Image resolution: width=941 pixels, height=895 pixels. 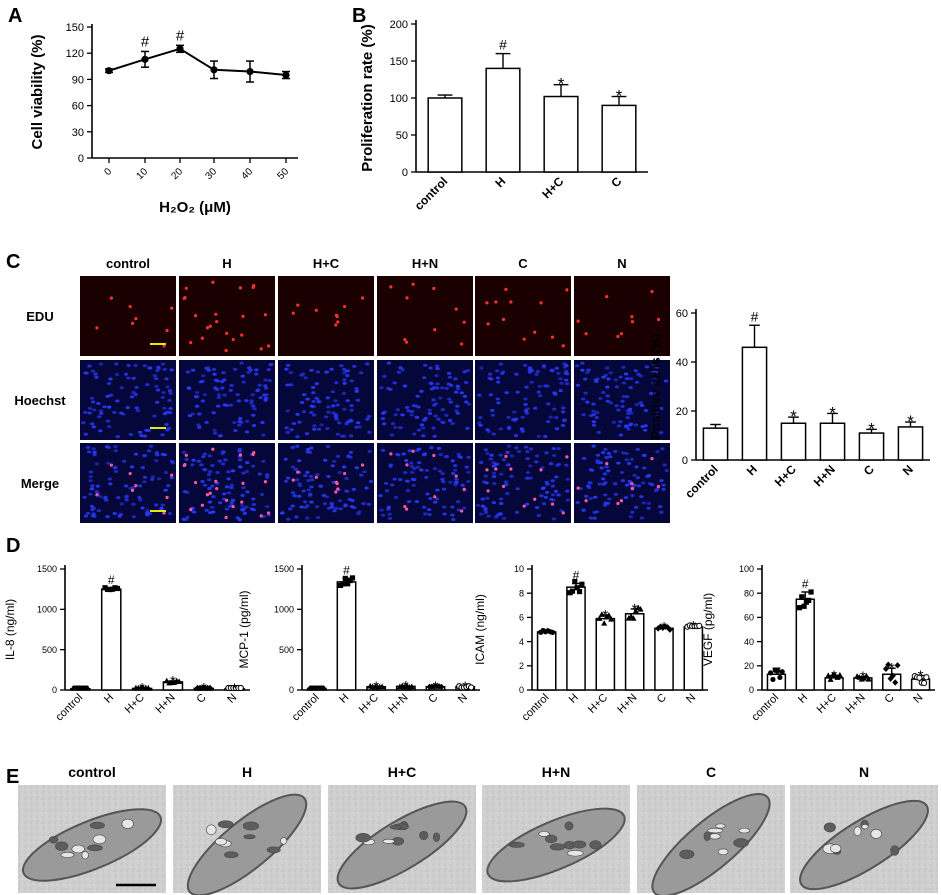 What do you see at coordinates (180, 35) in the screenshot?
I see `significance-mark: #` at bounding box center [180, 35].